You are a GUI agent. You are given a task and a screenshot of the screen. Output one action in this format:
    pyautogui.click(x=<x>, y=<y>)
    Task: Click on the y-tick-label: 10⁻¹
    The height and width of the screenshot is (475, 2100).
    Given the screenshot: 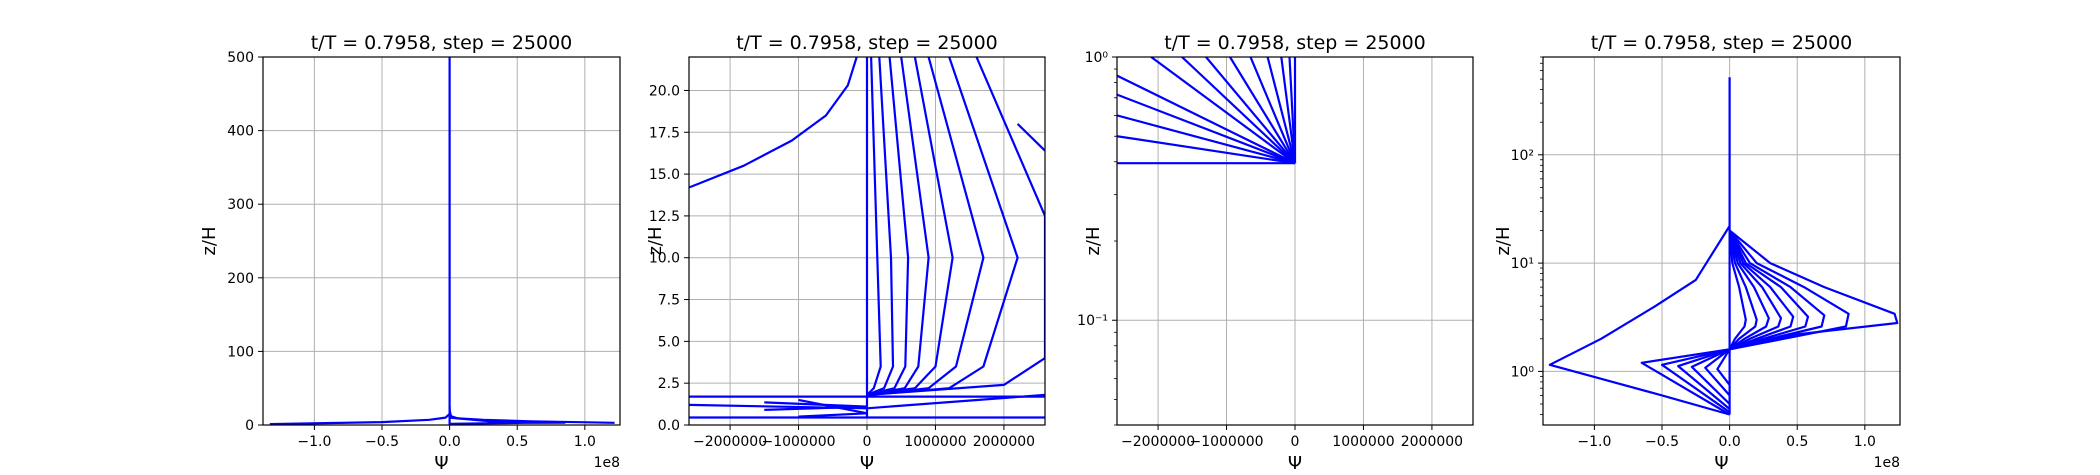 What is the action you would take?
    pyautogui.click(x=1092, y=321)
    